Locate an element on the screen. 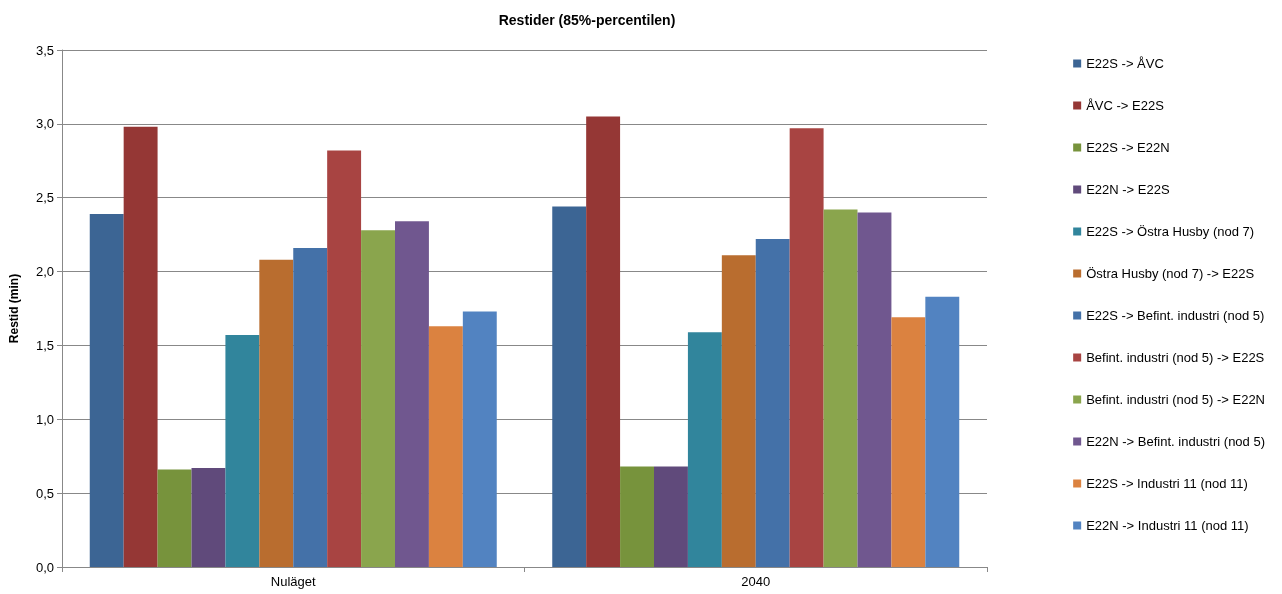  legend-label: E22N -> Befint. industri (nod 5) is located at coordinates (1175, 441).